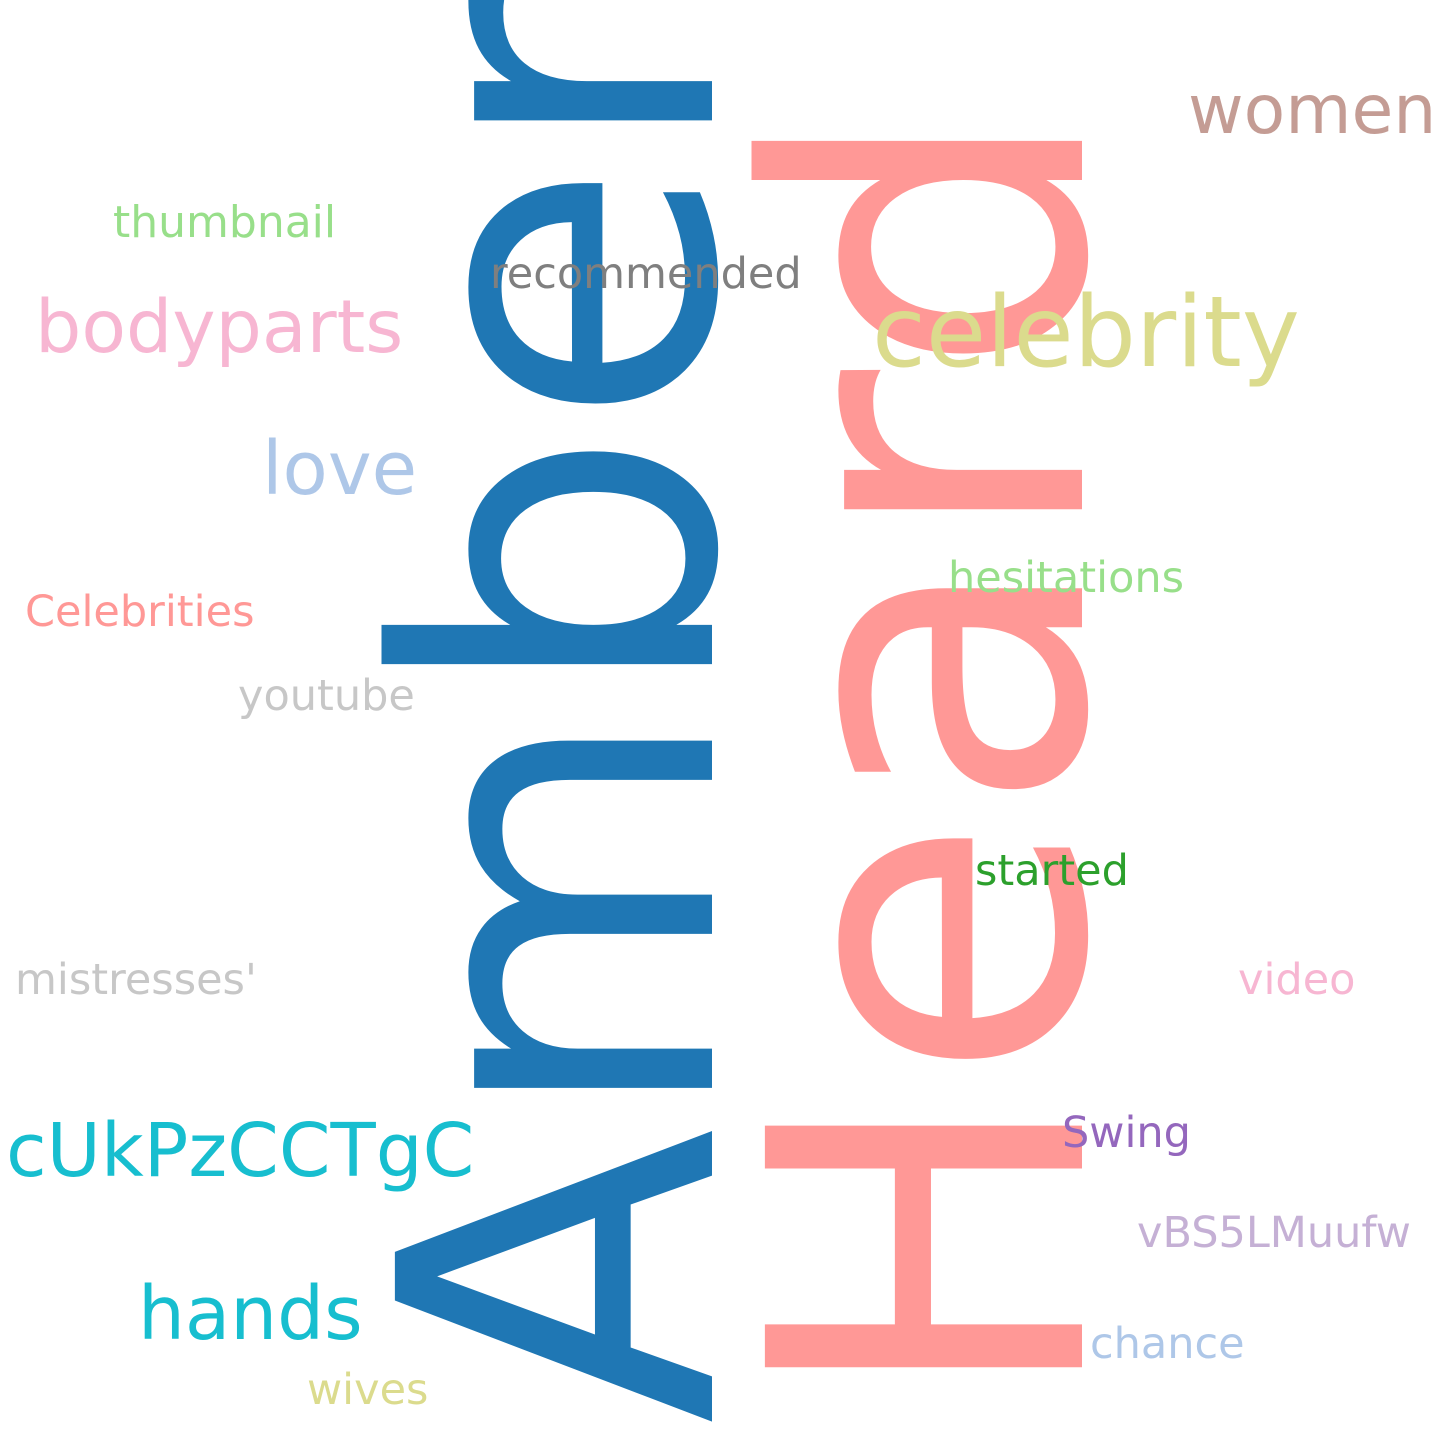 This screenshot has height=1440, width=1440. I want to click on word-women: women, so click(1312, 110).